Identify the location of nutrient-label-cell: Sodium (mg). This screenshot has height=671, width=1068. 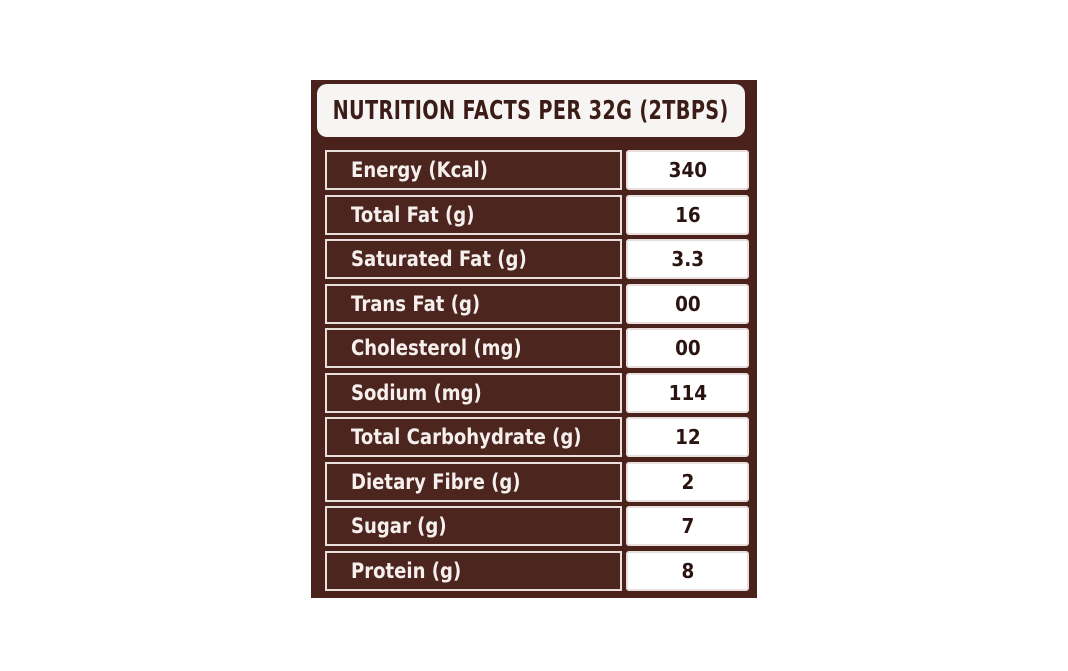
(473, 392).